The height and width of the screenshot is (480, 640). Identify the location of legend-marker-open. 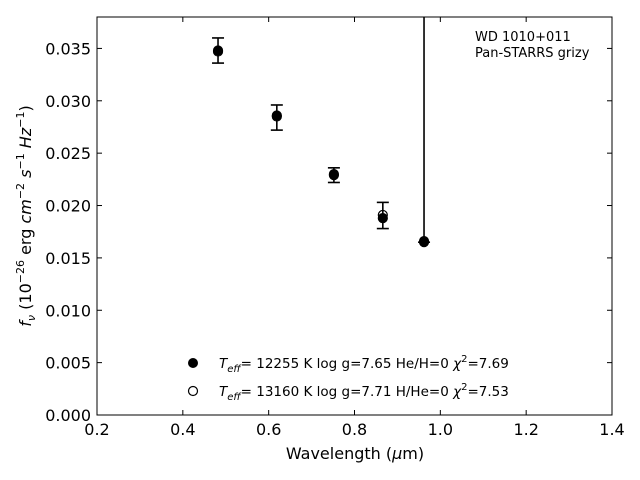
(193, 391).